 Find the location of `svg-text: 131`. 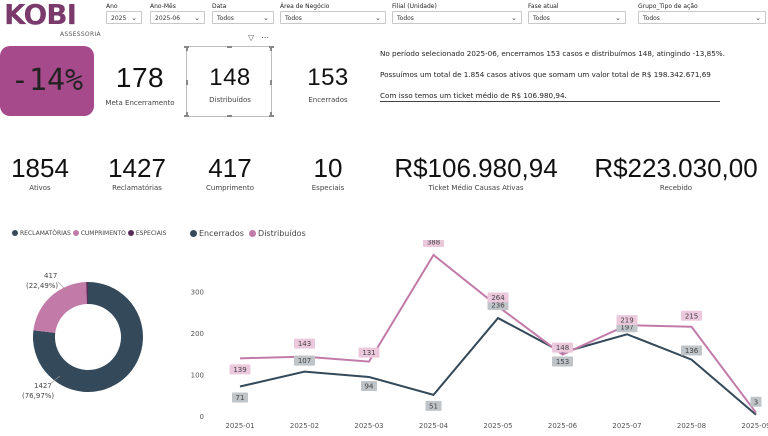

svg-text: 131 is located at coordinates (368, 353).